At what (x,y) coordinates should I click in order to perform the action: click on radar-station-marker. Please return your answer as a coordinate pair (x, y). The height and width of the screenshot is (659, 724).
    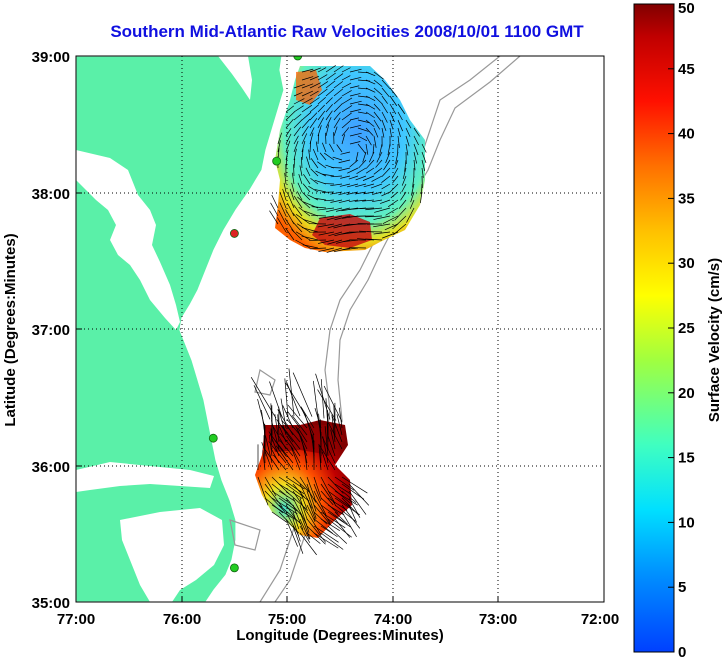
    Looking at the image, I should click on (234, 233).